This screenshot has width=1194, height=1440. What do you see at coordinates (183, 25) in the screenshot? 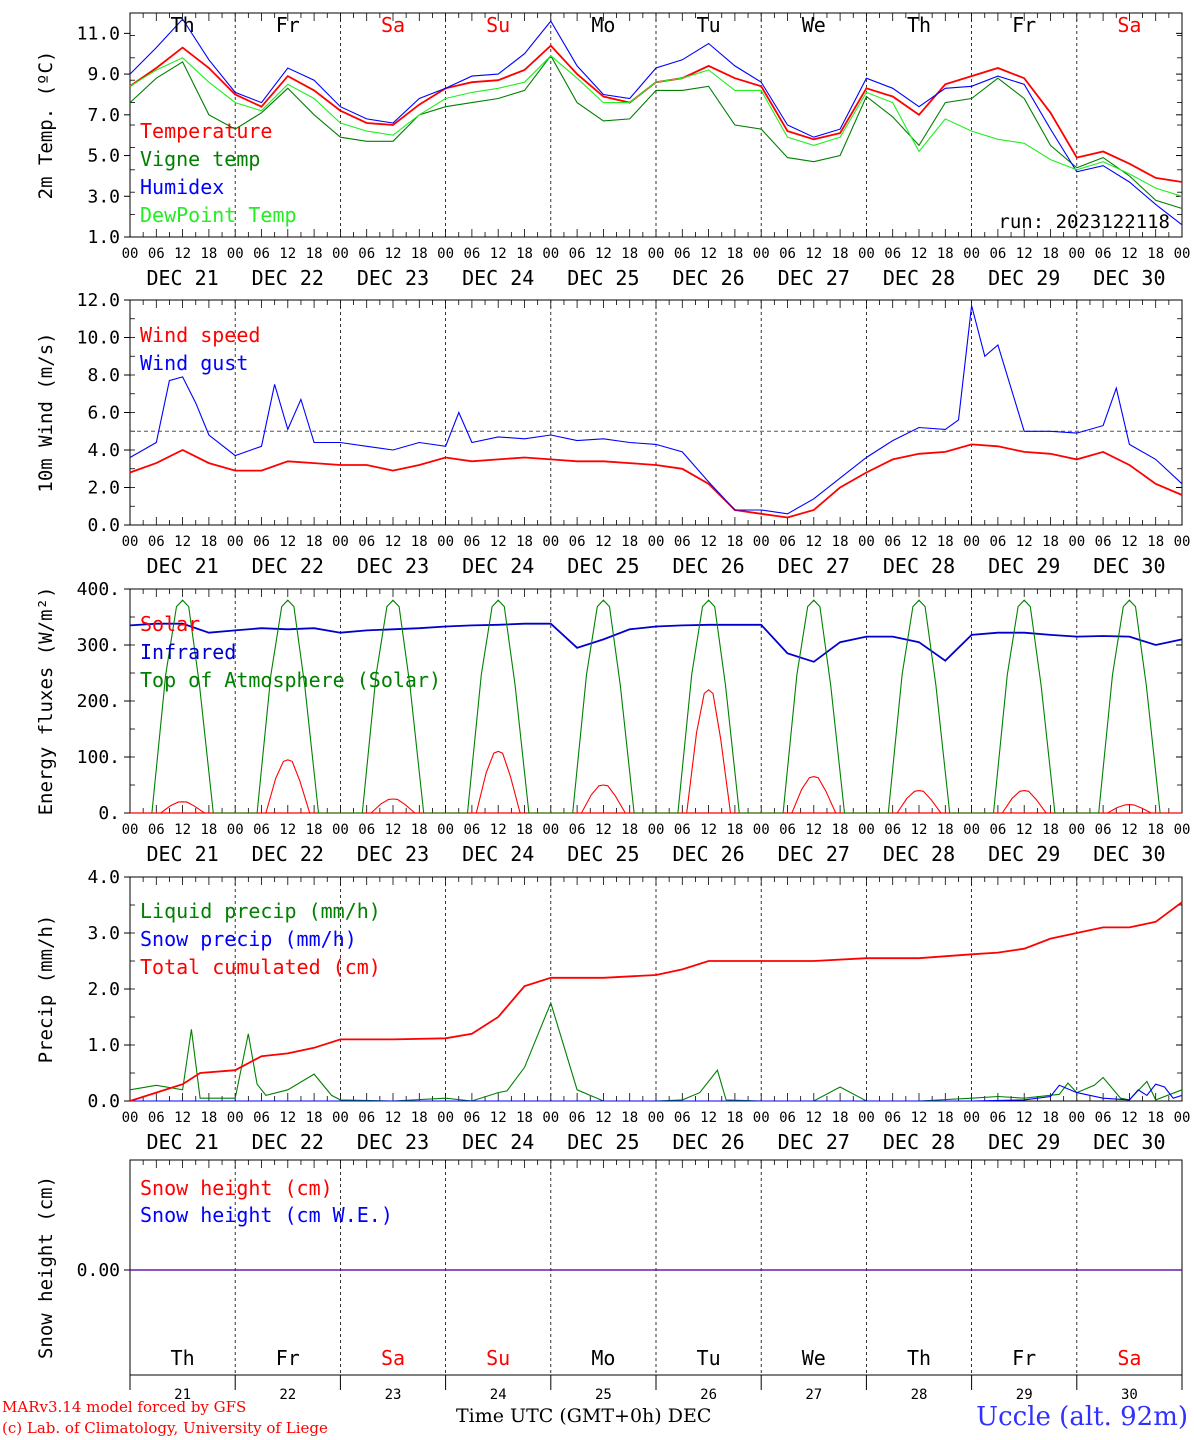
I see `weekday-label-top: Th` at bounding box center [183, 25].